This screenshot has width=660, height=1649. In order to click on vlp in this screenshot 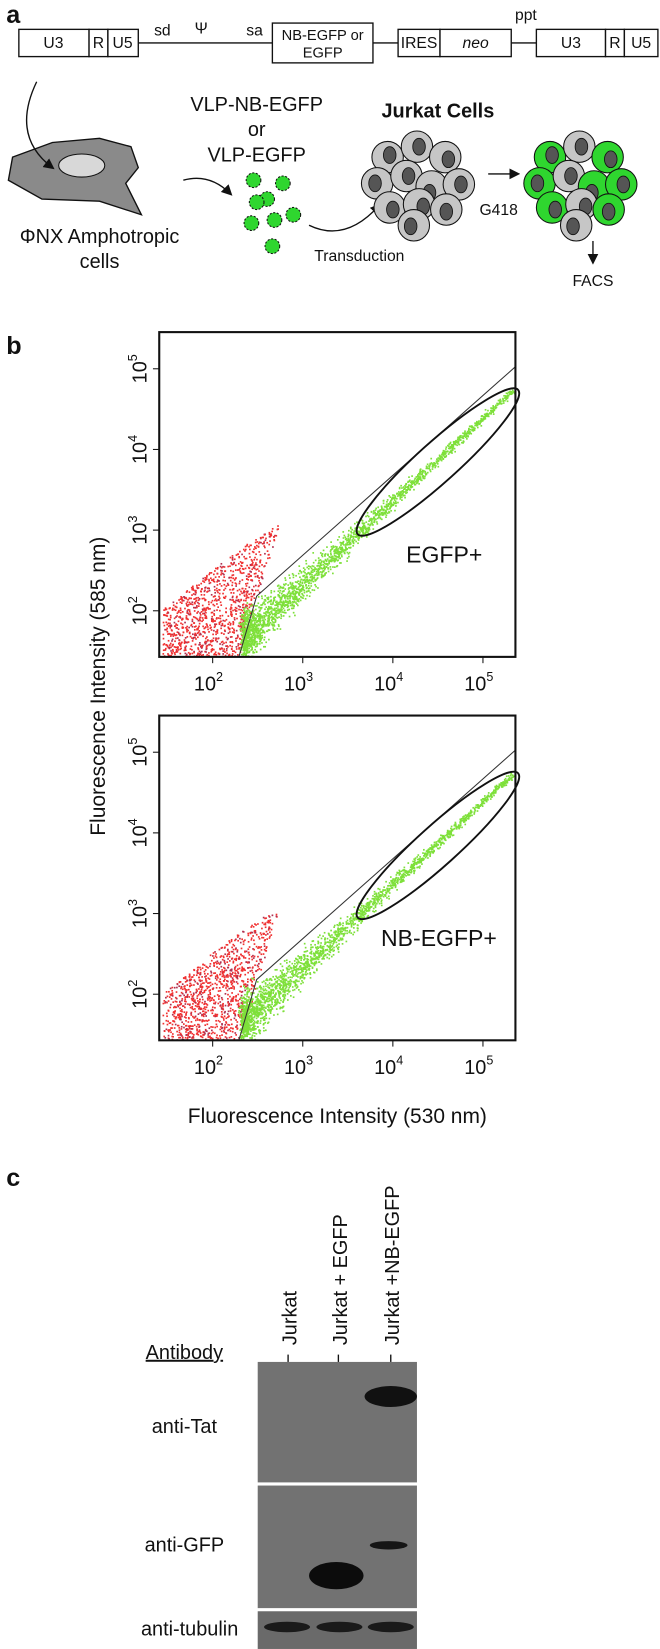, I will do `click(272, 246)`.